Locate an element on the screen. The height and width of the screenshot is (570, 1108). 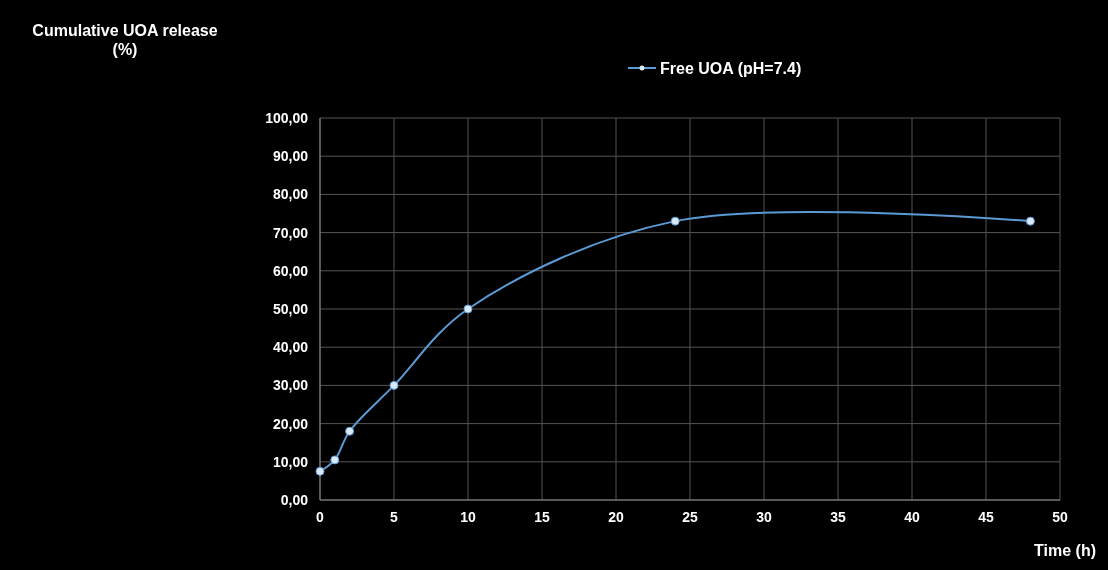
x-tick-label: 40 is located at coordinates (912, 517).